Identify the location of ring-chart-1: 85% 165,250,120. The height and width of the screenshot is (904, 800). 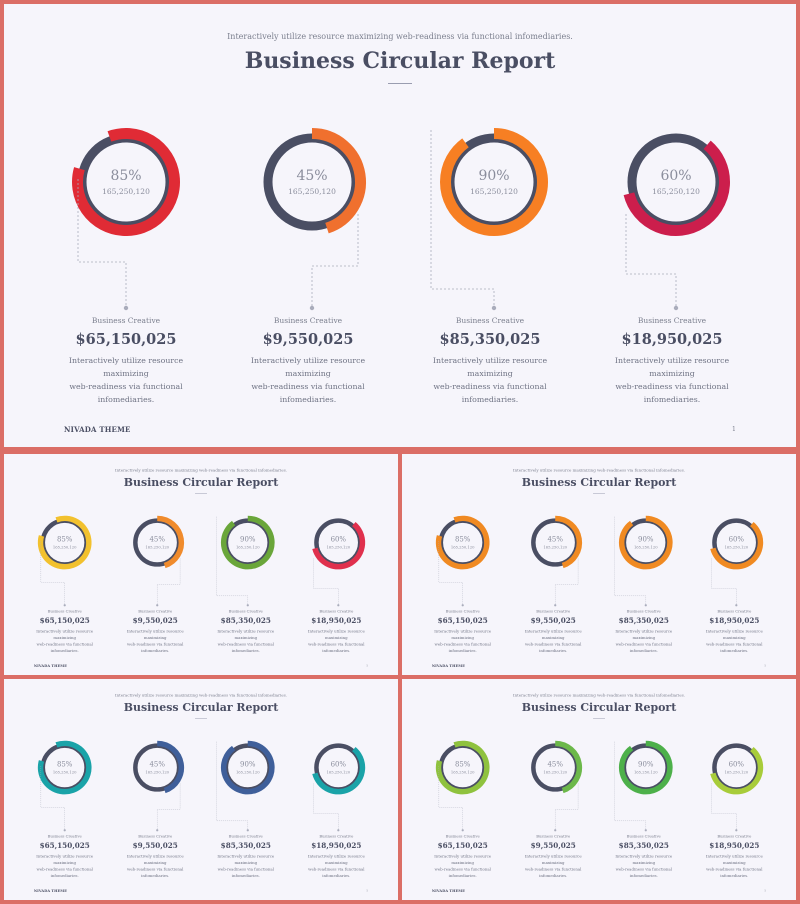
(462, 542).